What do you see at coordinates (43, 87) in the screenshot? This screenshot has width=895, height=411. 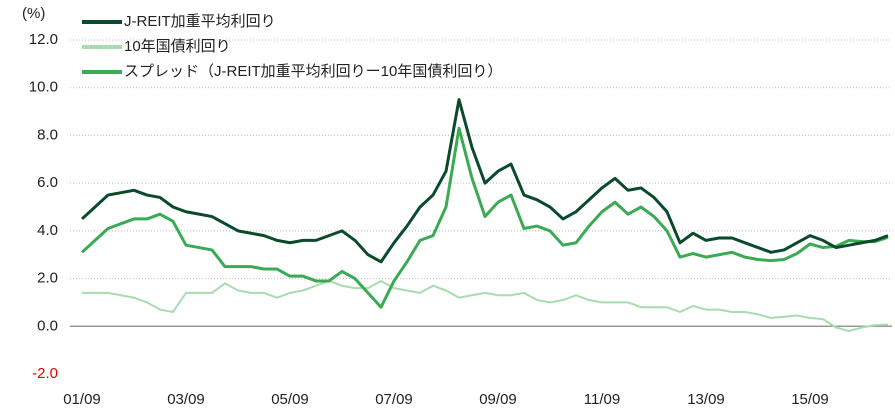 I see `y-tick-label: 10.0` at bounding box center [43, 87].